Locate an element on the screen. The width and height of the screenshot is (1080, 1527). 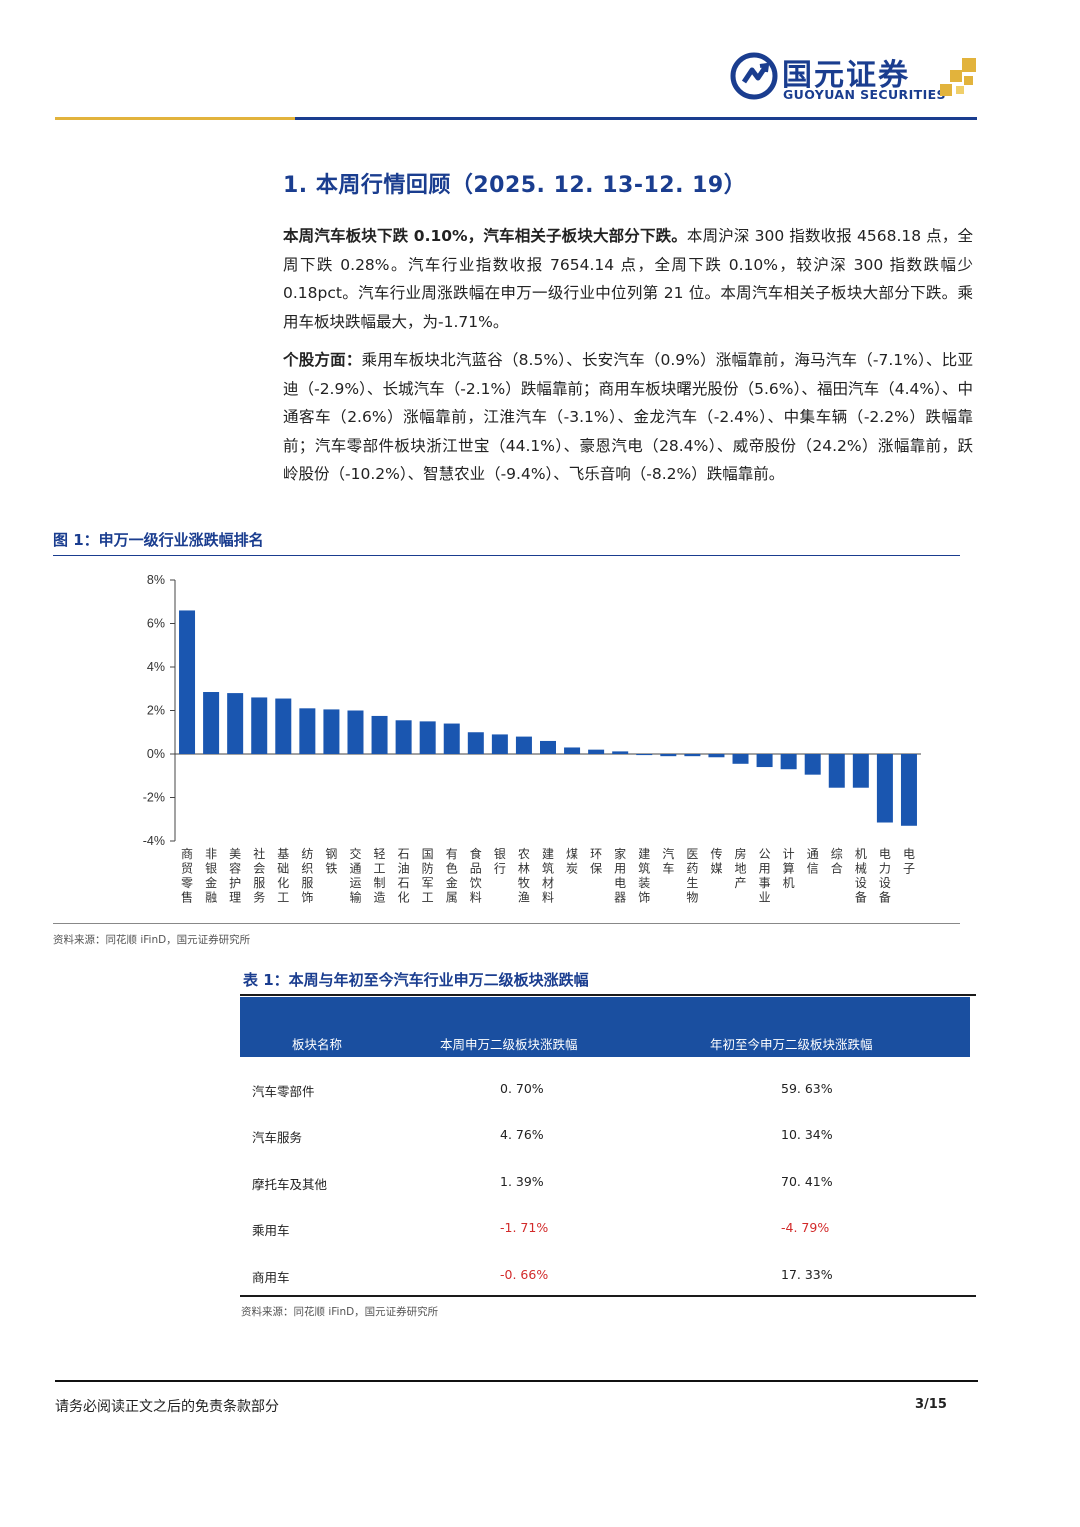
header-weekly-change: 本周申万二级板块涨跌幅 is located at coordinates (509, 1044).